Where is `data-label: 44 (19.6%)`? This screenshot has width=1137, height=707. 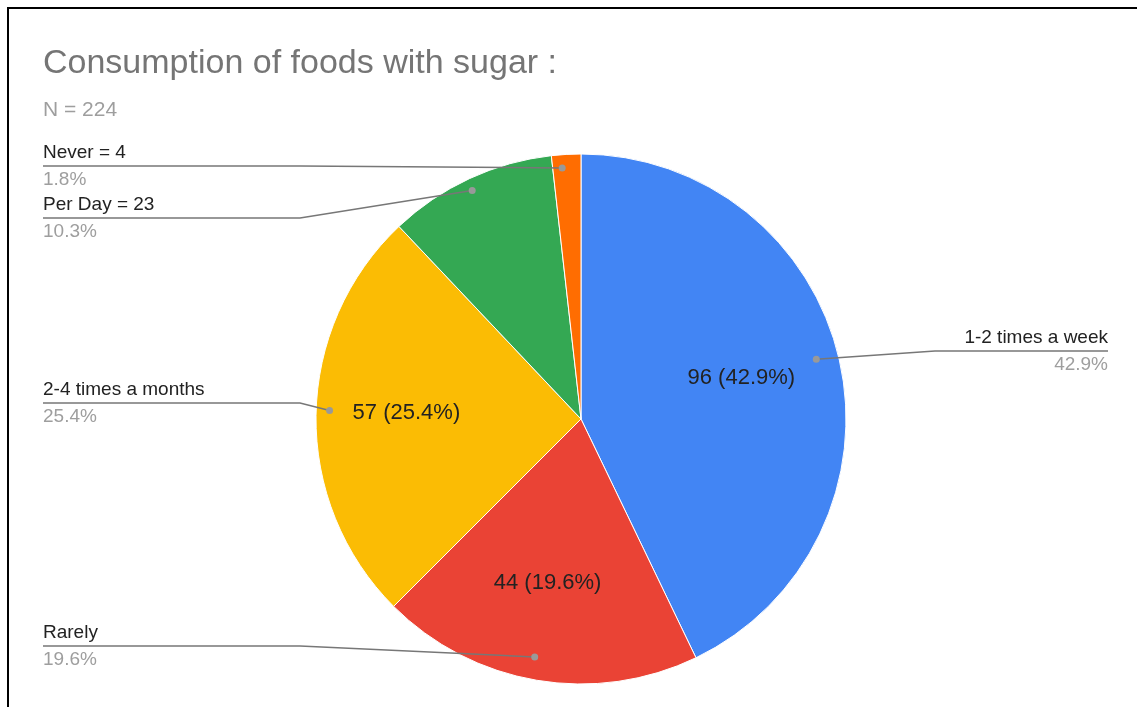
data-label: 44 (19.6%) is located at coordinates (547, 581).